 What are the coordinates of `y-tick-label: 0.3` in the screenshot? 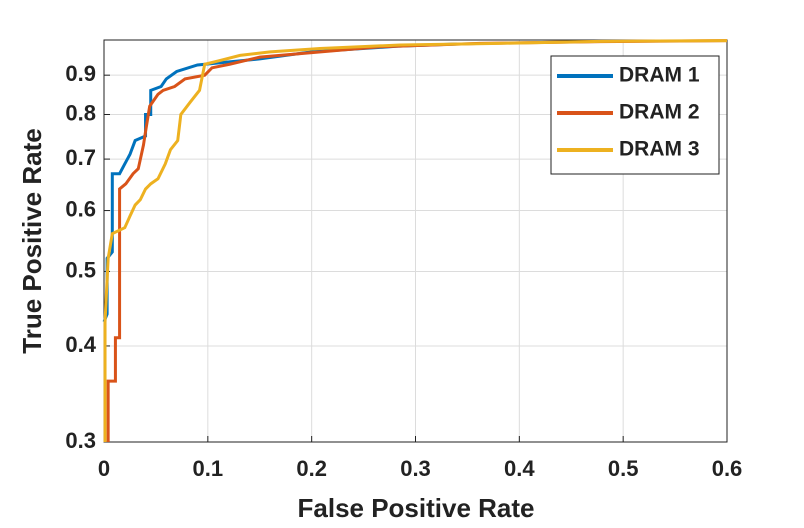 It's located at (80, 440).